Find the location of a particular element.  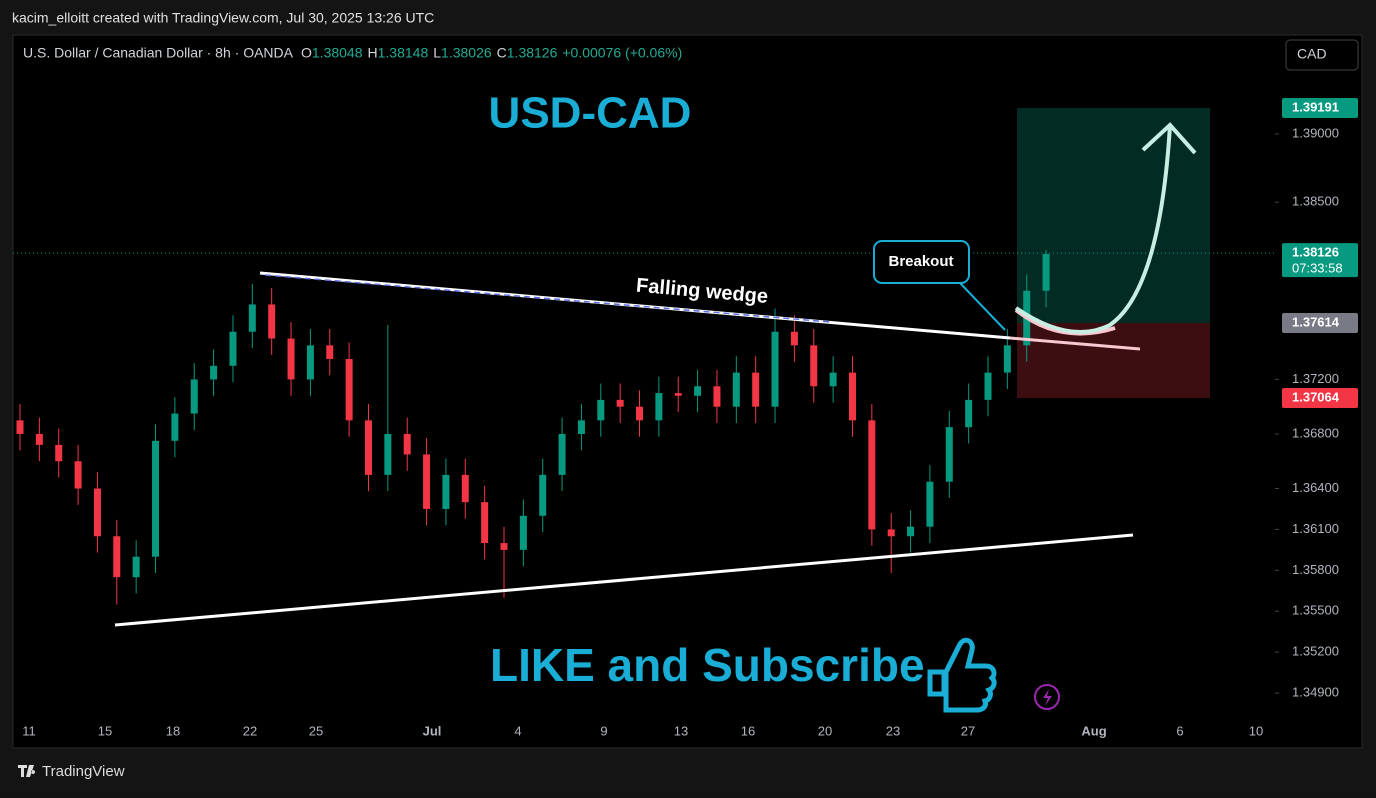

ohlc-key: H is located at coordinates (373, 53).